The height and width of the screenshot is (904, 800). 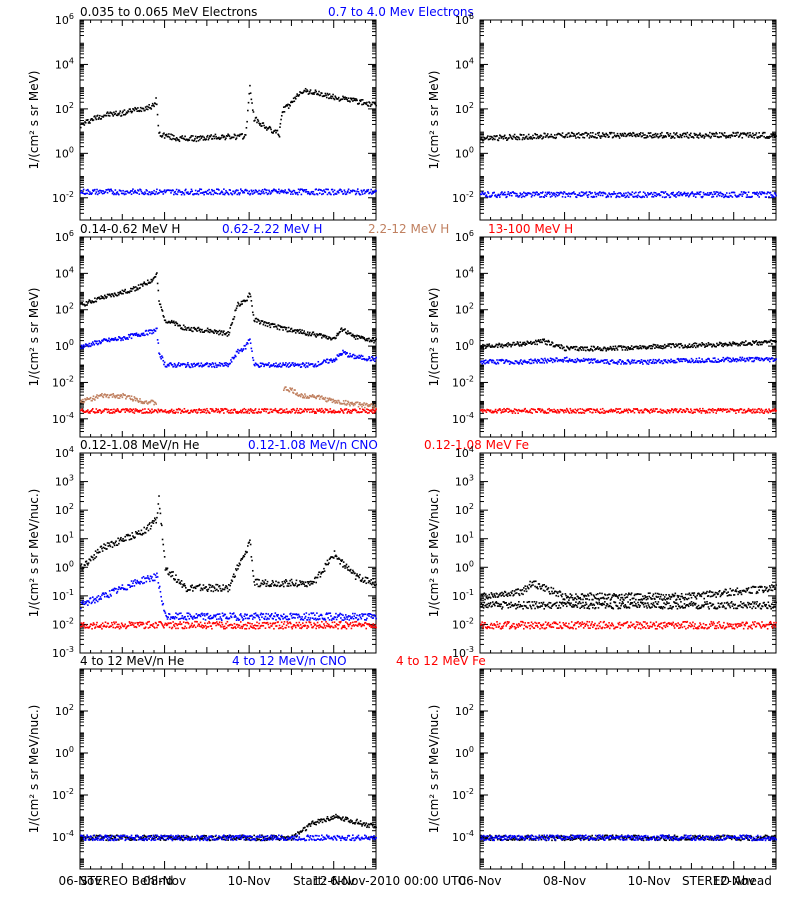 I want to click on legend-entry: 0.035 to 0.065 MeV Electrons, so click(x=168, y=12).